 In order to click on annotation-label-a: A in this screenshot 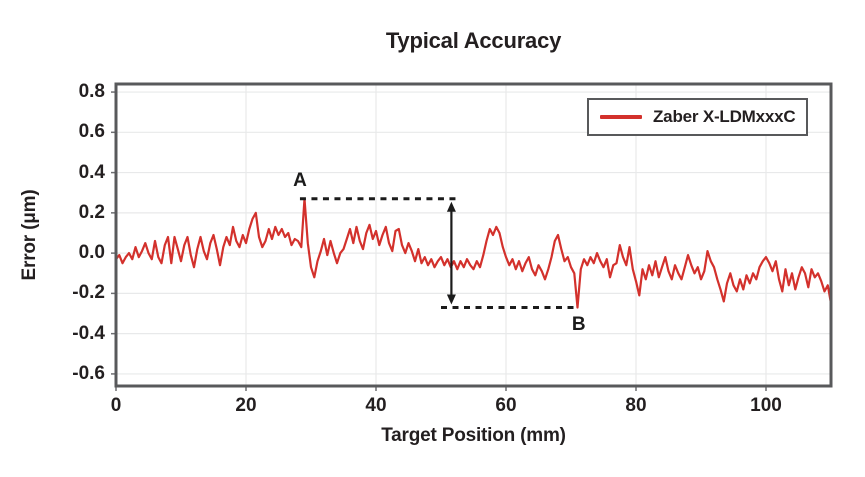, I will do `click(300, 180)`.